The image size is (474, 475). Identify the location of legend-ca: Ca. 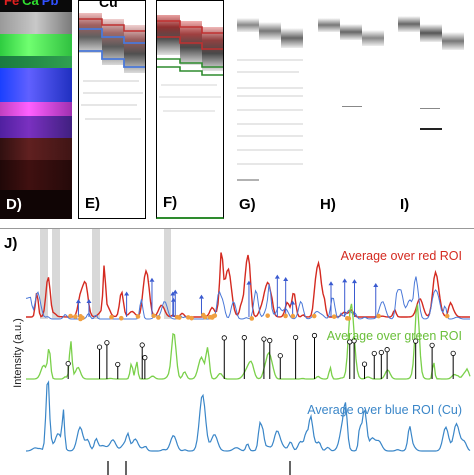
(30, 4).